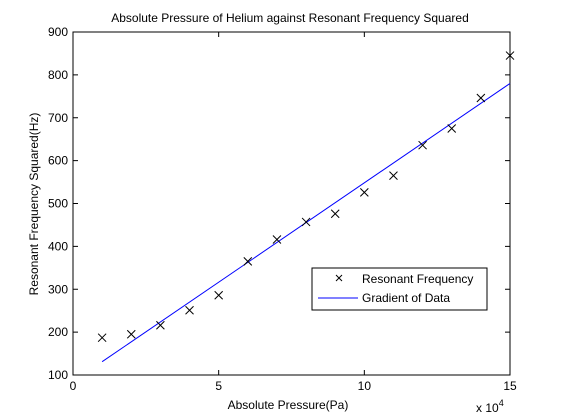 This screenshot has width=561, height=420. I want to click on x-tick-label: 0, so click(73, 386).